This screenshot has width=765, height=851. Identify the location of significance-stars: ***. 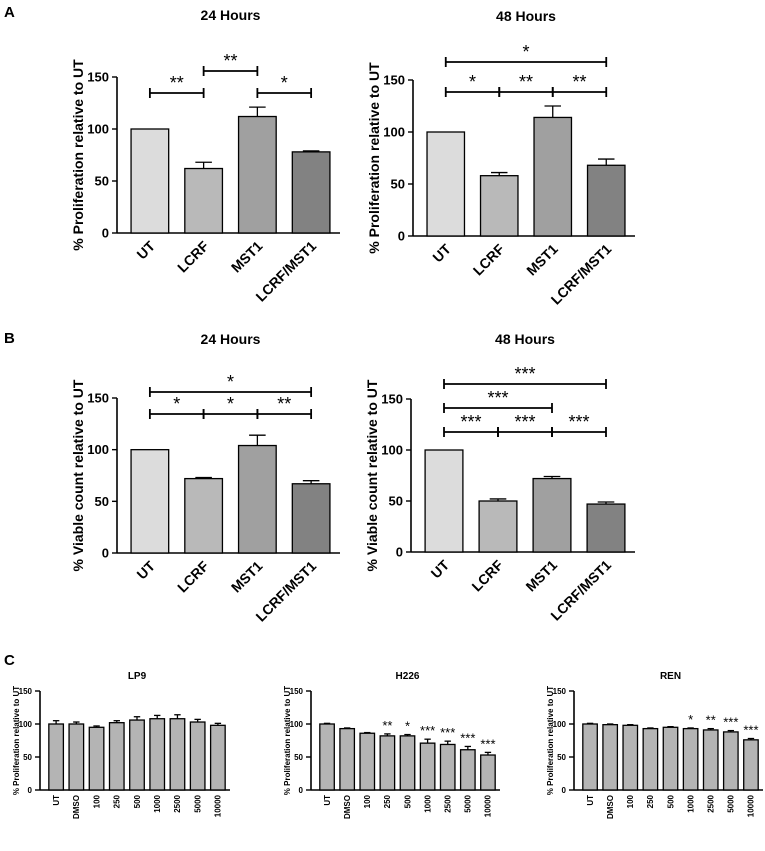
(467, 737).